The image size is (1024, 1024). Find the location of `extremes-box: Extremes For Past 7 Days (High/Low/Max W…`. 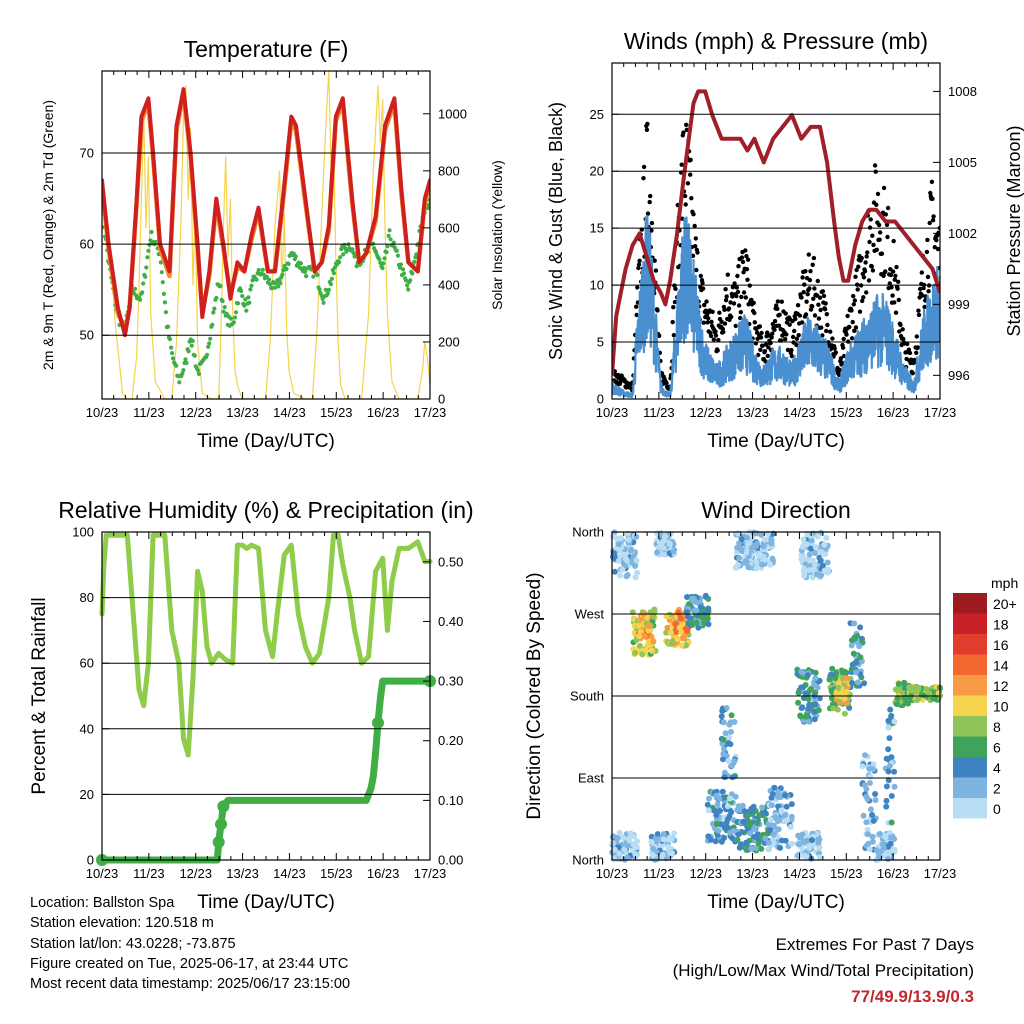

extremes-box: Extremes For Past 7 Days (High/Low/Max W… is located at coordinates (823, 971).